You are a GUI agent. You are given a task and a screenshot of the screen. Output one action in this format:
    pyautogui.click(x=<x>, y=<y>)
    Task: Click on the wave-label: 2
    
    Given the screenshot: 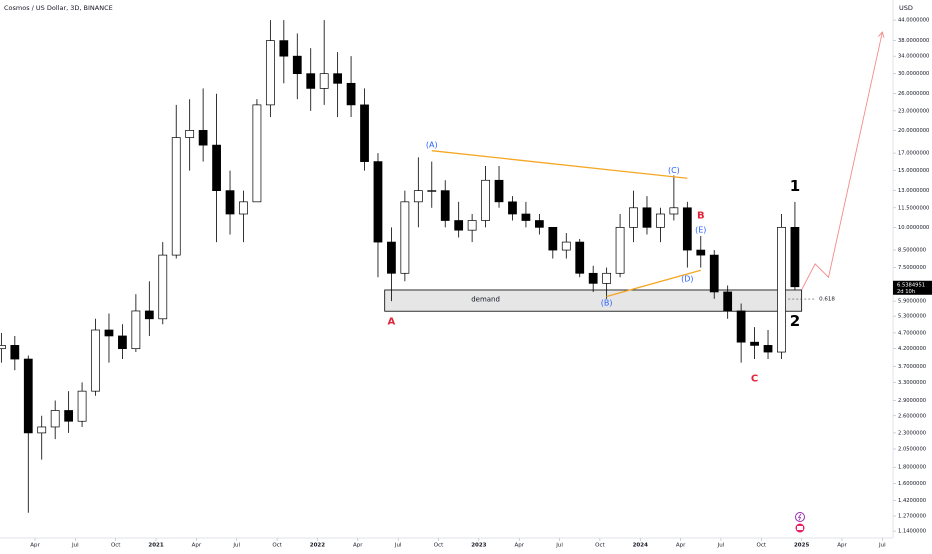 What is the action you would take?
    pyautogui.click(x=795, y=321)
    